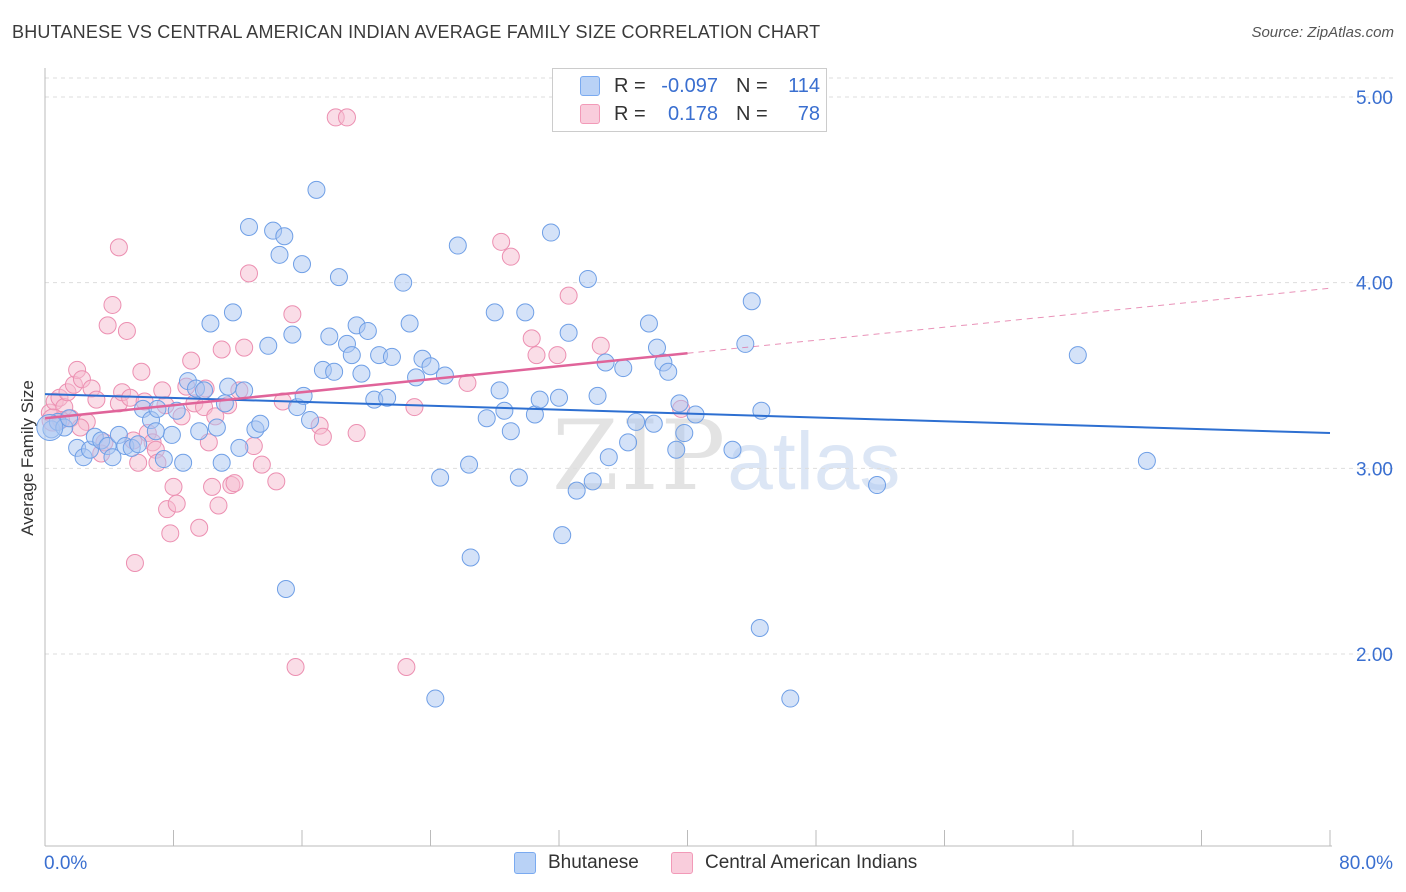 This screenshot has height=892, width=1406. I want to click on legend-row-bhutanese: R = -0.097 N = 114, so click(686, 86).